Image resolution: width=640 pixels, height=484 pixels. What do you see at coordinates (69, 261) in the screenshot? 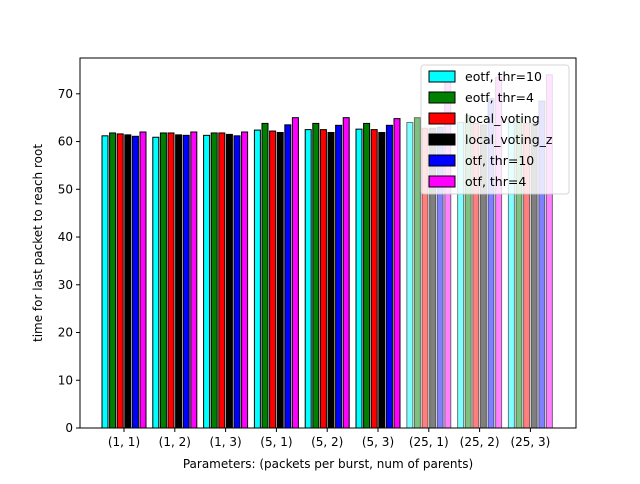
I see `y-axis: 0 10 20 30 40 50 60 70` at bounding box center [69, 261].